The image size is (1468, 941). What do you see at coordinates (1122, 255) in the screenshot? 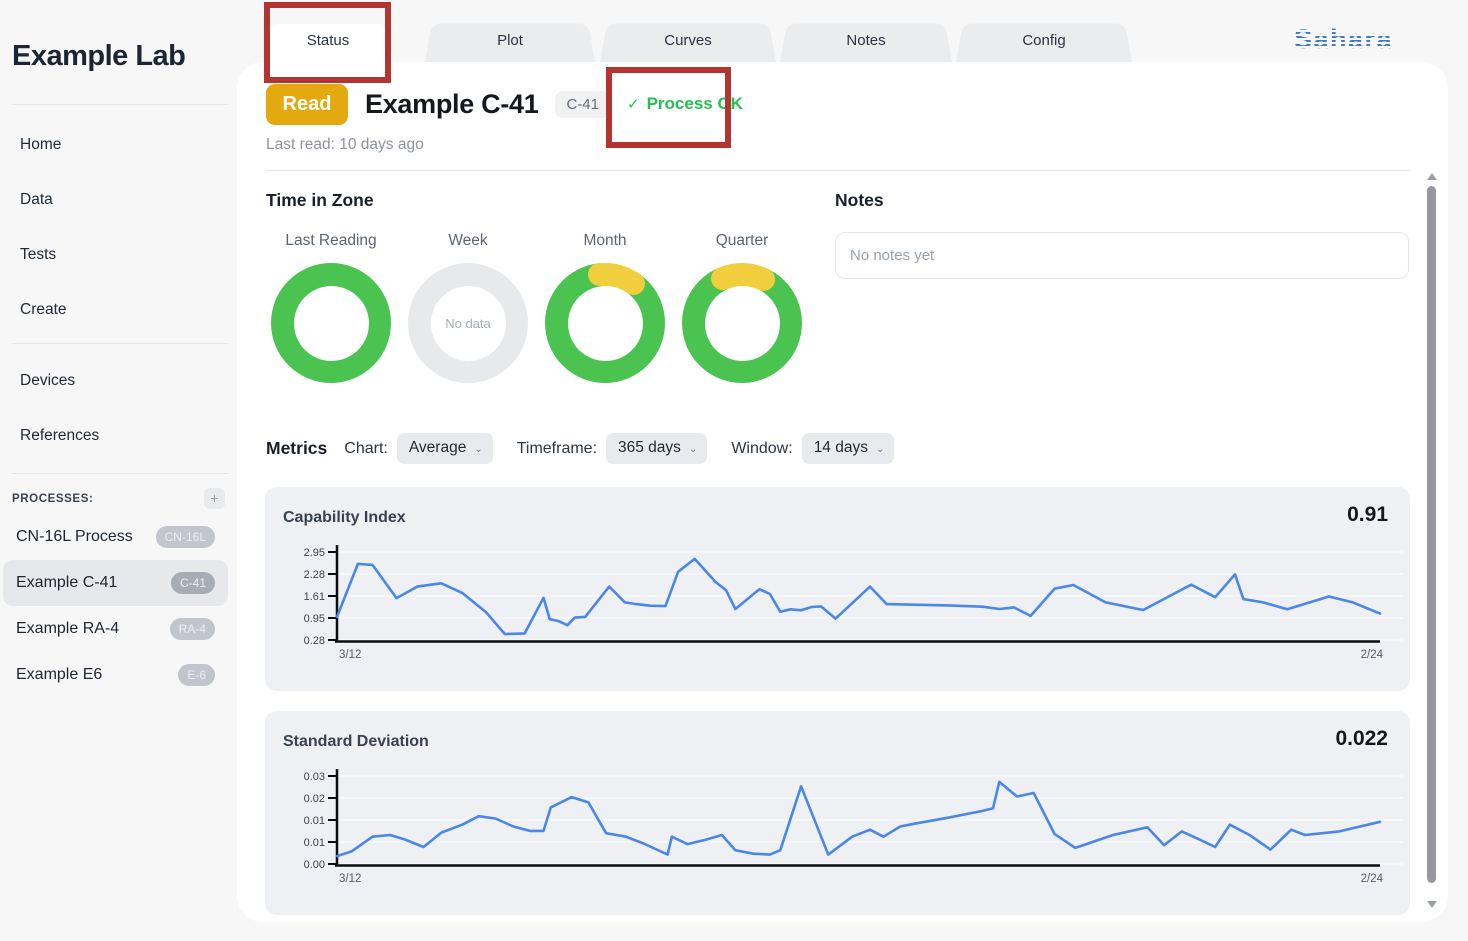
I see `notes-input: No notes yet` at bounding box center [1122, 255].